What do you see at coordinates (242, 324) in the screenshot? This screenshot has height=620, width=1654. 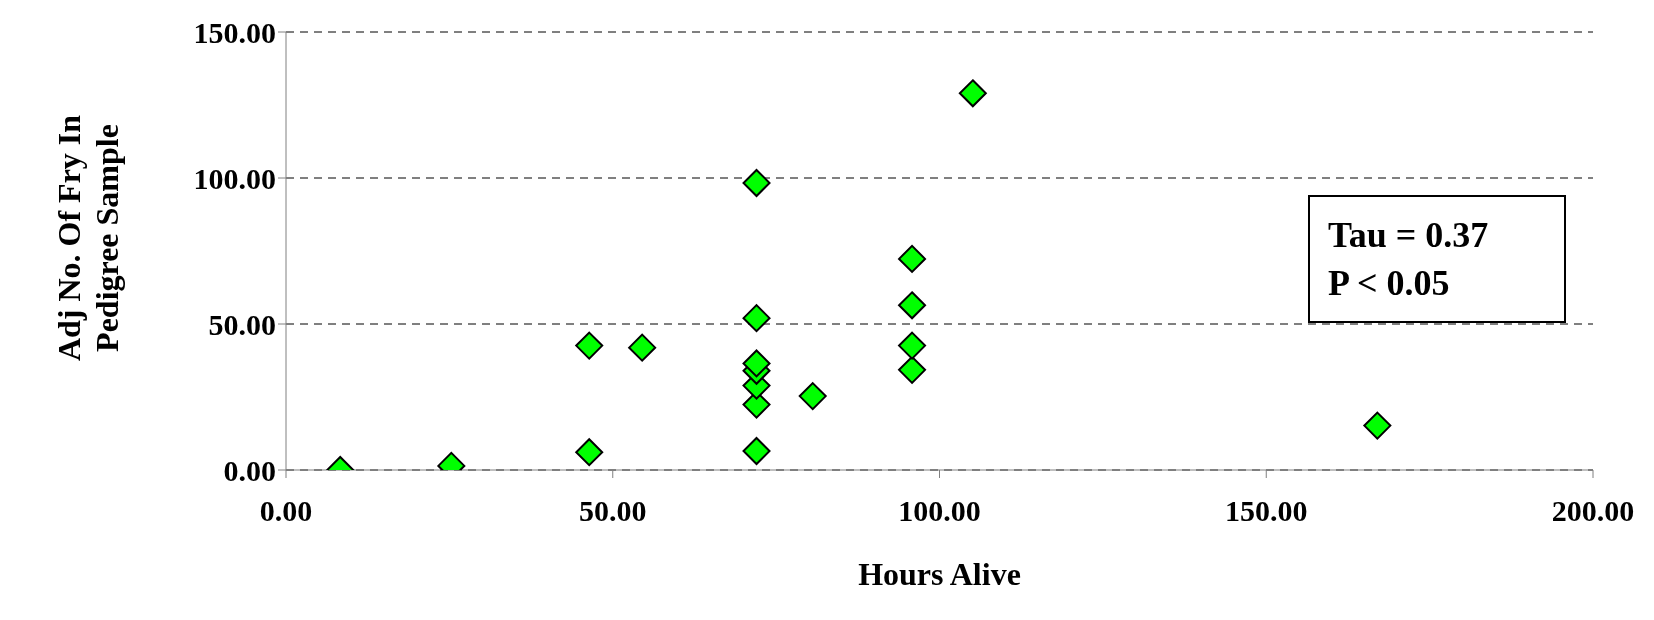 I see `y-tick-label: 50.00` at bounding box center [242, 324].